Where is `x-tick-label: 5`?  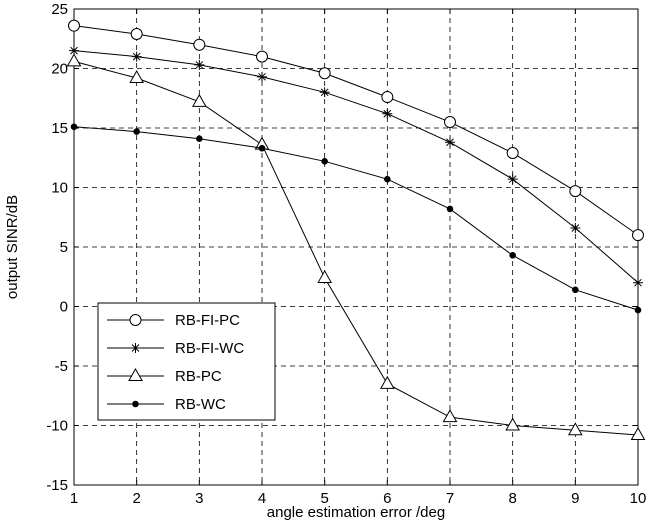 x-tick-label: 5 is located at coordinates (324, 498).